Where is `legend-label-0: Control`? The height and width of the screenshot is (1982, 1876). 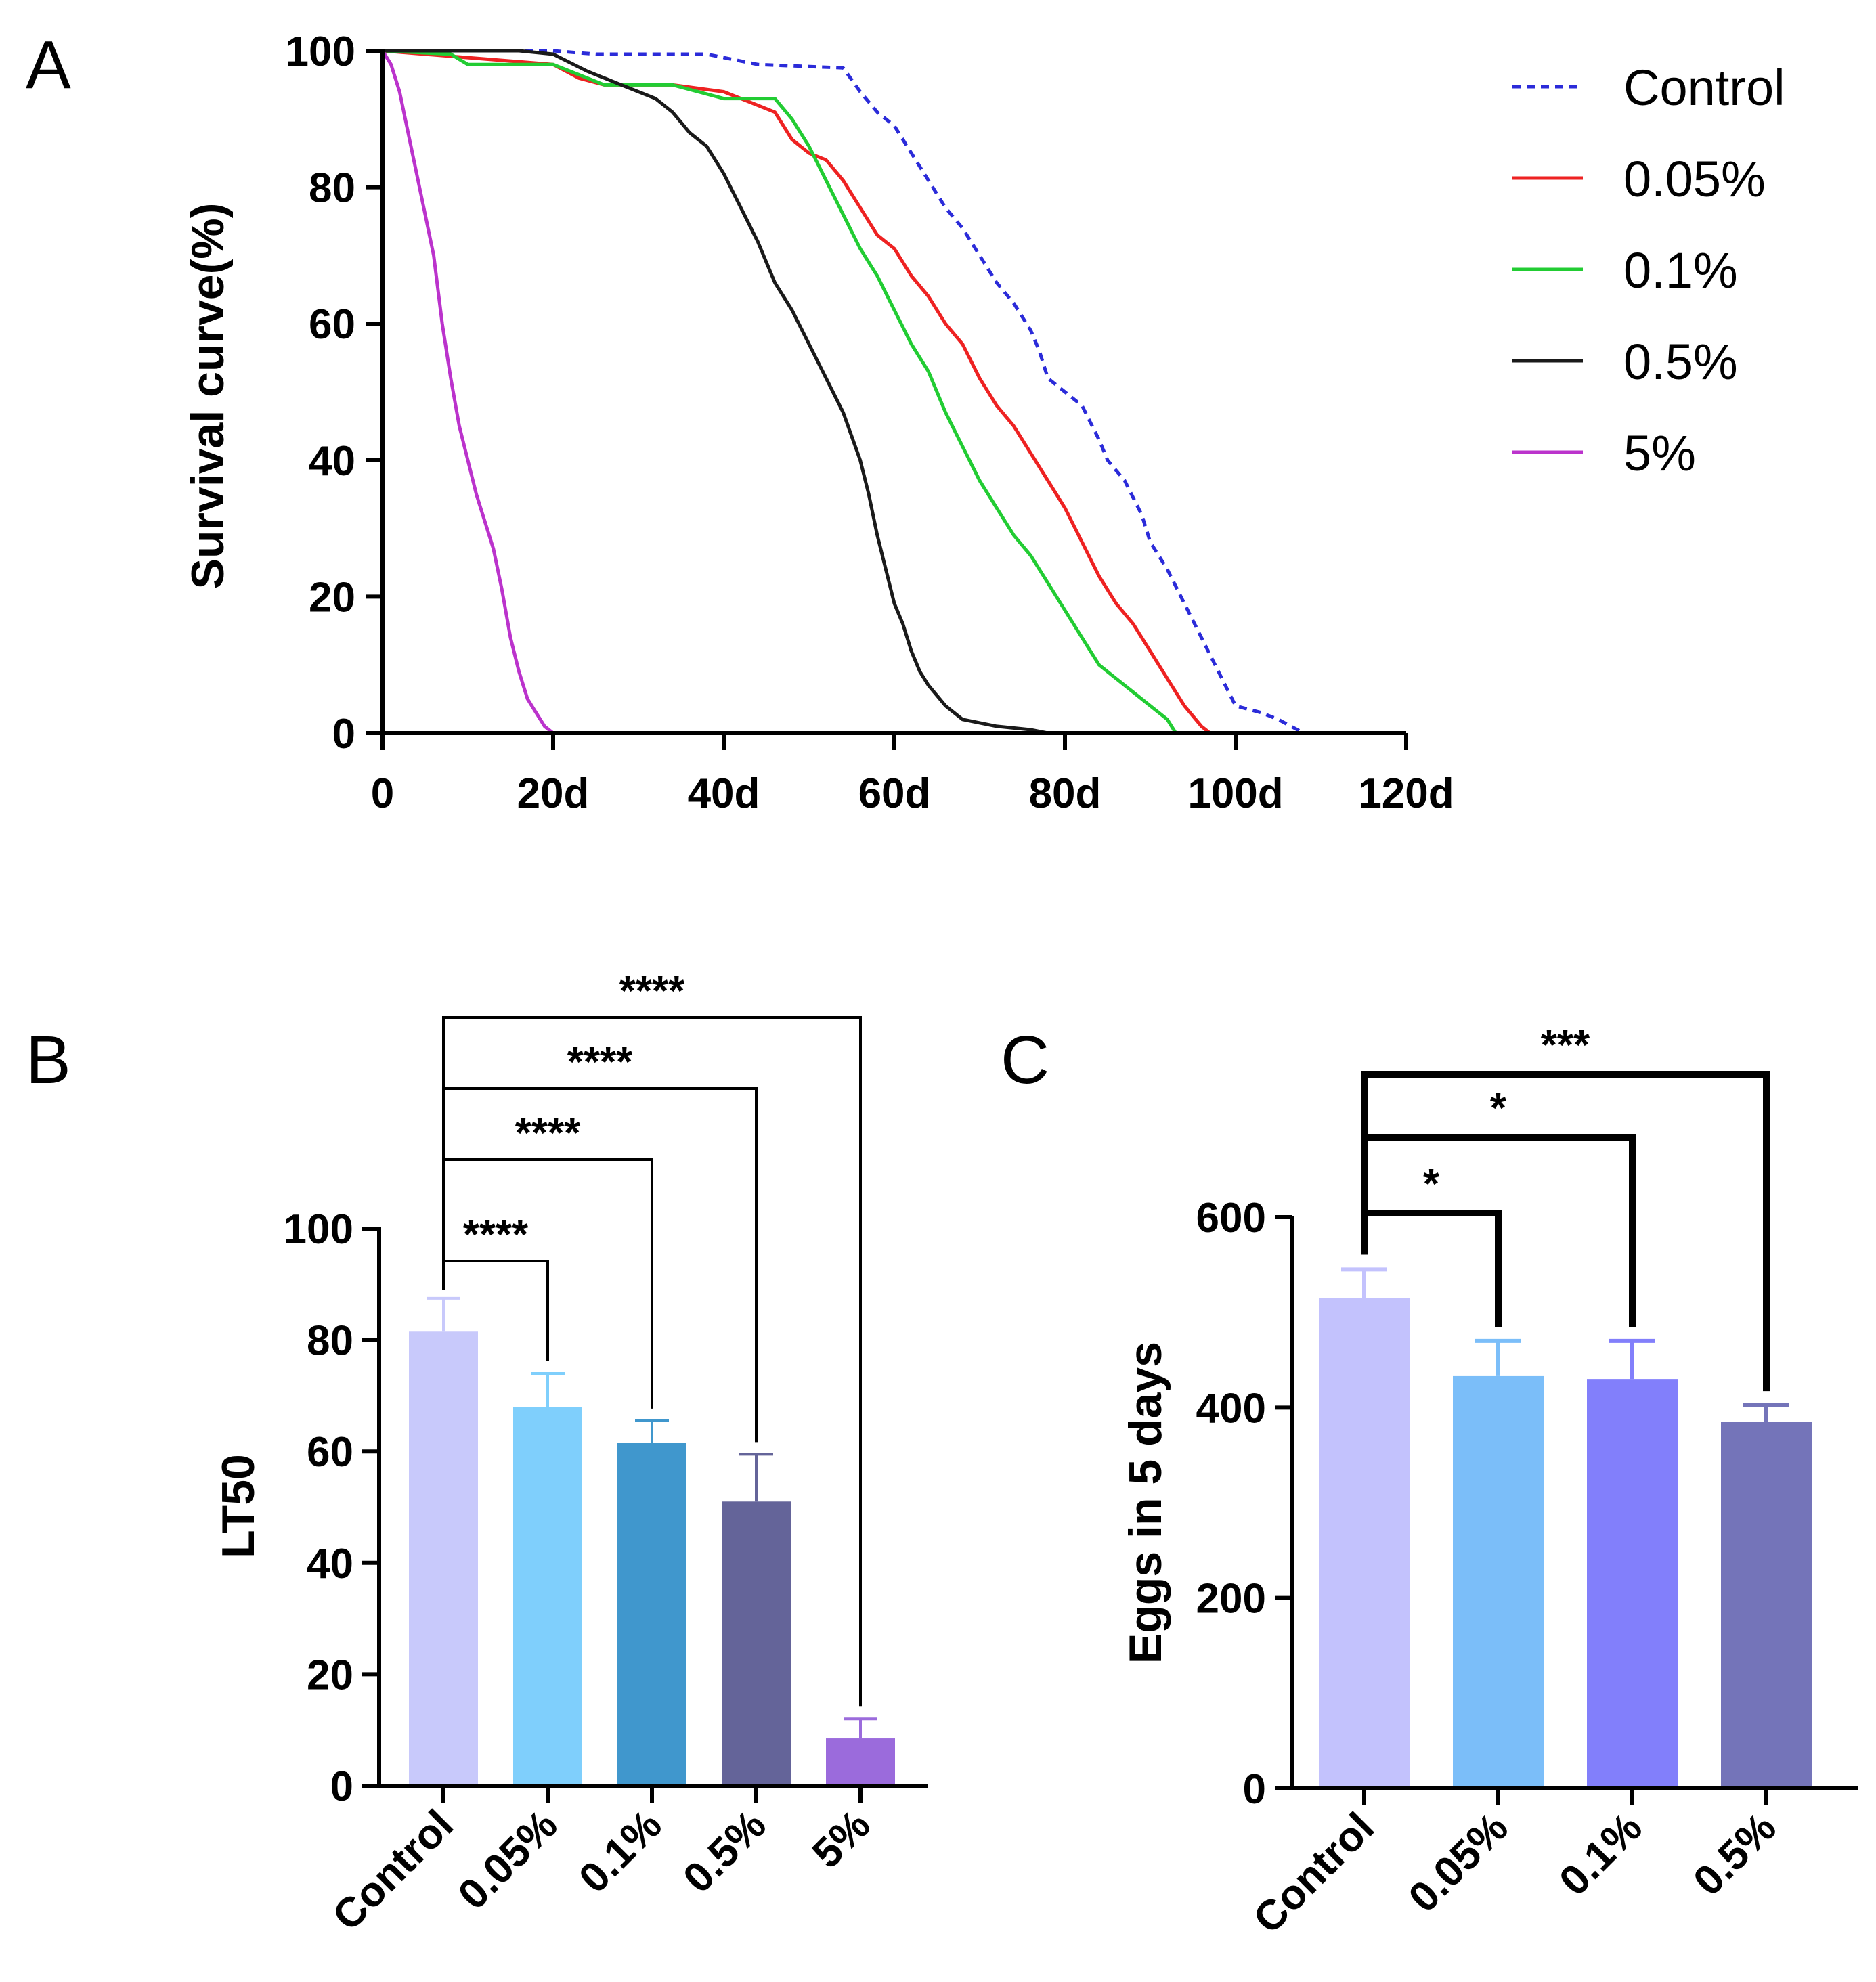 legend-label-0: Control is located at coordinates (1704, 88).